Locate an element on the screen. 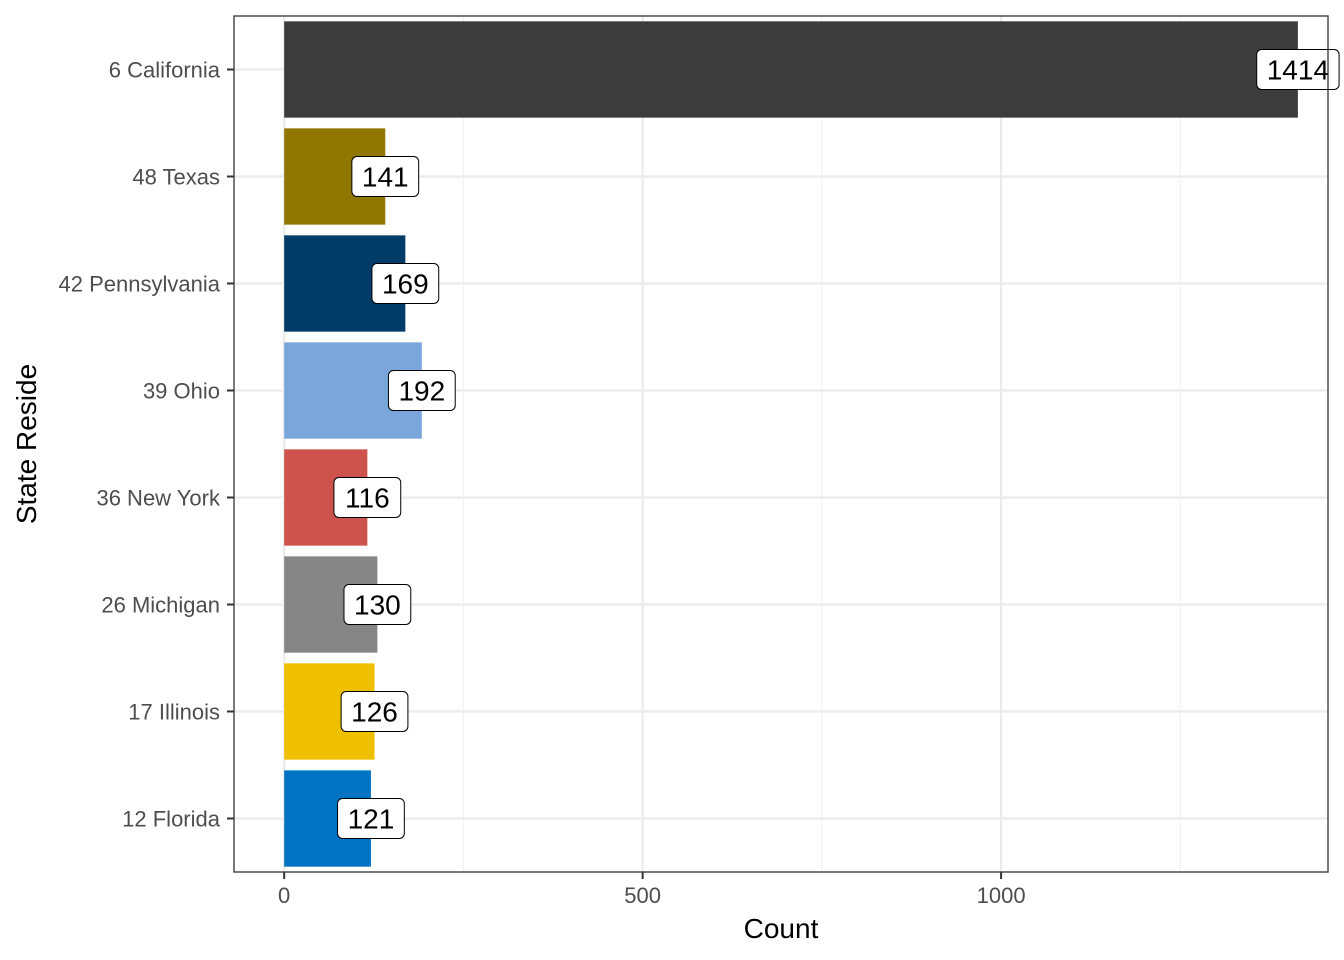  y-tick-label: 12 Florida is located at coordinates (171, 819).